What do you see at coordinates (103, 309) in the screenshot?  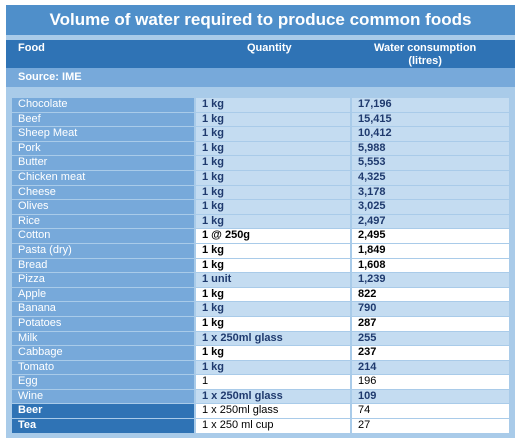 I see `food-cell: Banana` at bounding box center [103, 309].